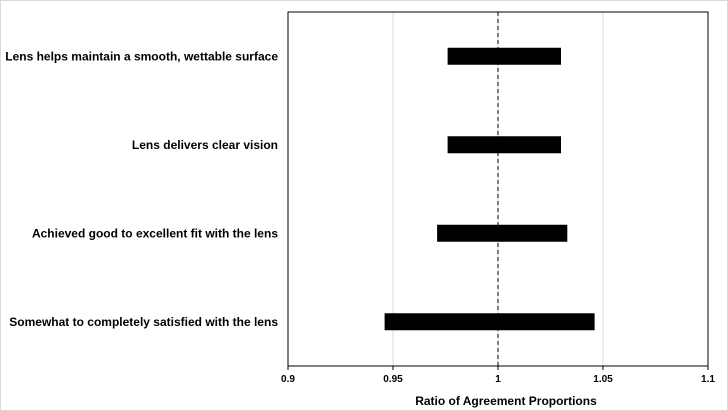 Image resolution: width=728 pixels, height=411 pixels. Describe the element at coordinates (603, 379) in the screenshot. I see `x-tick-label-3: 1.05` at that location.